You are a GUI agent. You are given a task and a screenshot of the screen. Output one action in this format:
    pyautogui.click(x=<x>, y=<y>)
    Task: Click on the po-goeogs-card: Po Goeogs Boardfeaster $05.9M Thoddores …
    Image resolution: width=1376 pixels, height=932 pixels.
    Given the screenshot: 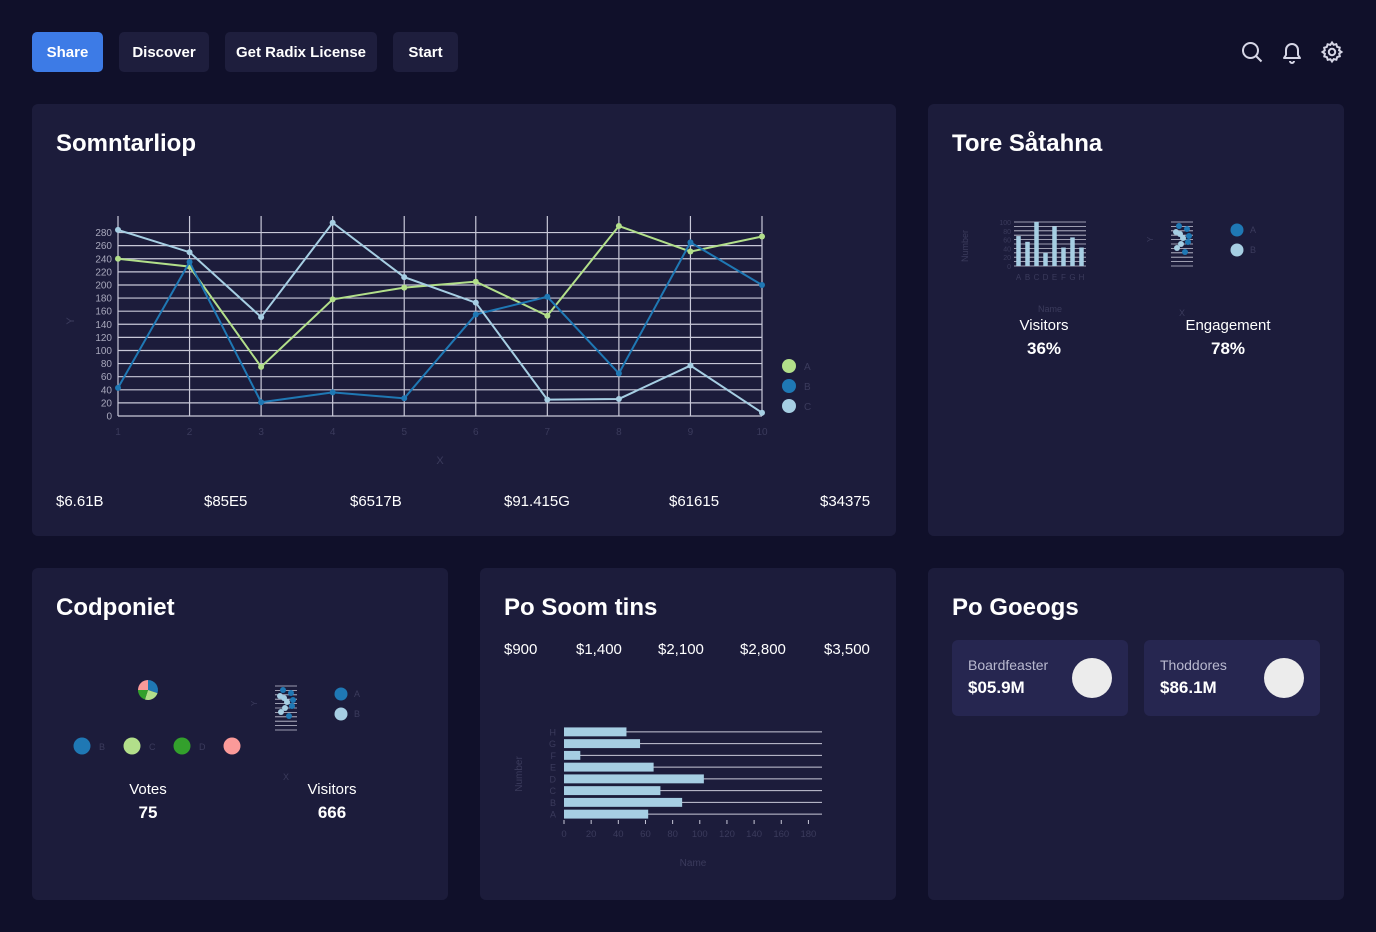 What is the action you would take?
    pyautogui.click(x=1136, y=734)
    